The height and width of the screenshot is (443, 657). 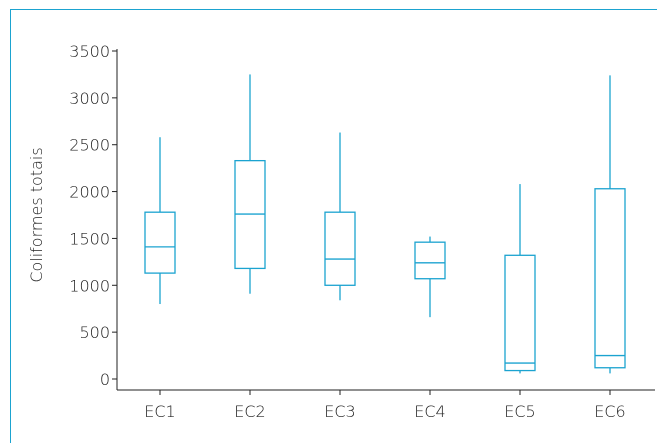 I want to click on box-ec1, so click(x=160, y=221).